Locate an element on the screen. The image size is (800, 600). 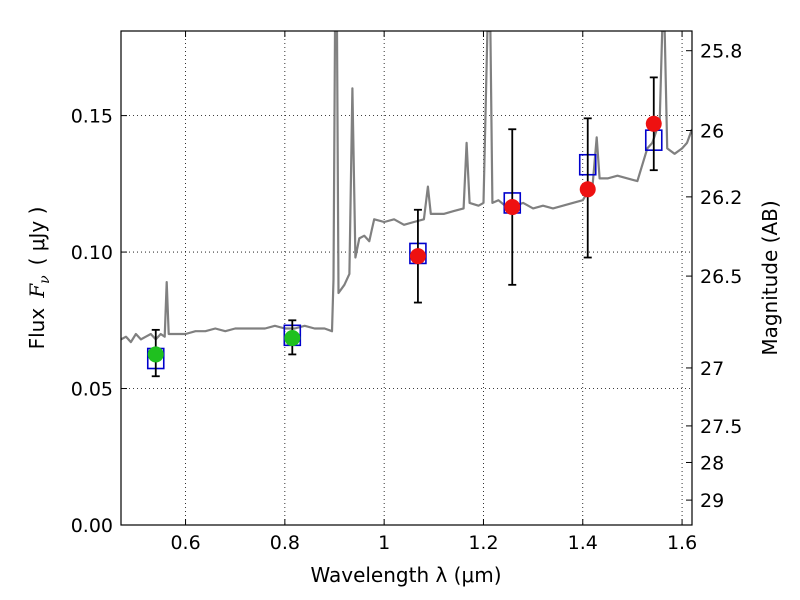
x-tick-label: 1 is located at coordinates (384, 543).